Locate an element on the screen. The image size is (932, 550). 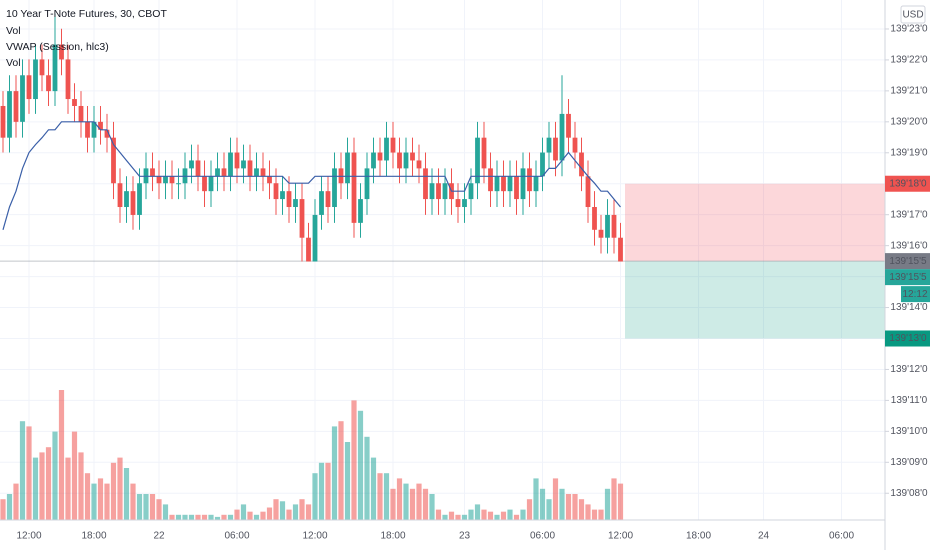
x-tick-label: 06:00 is located at coordinates (236, 536).